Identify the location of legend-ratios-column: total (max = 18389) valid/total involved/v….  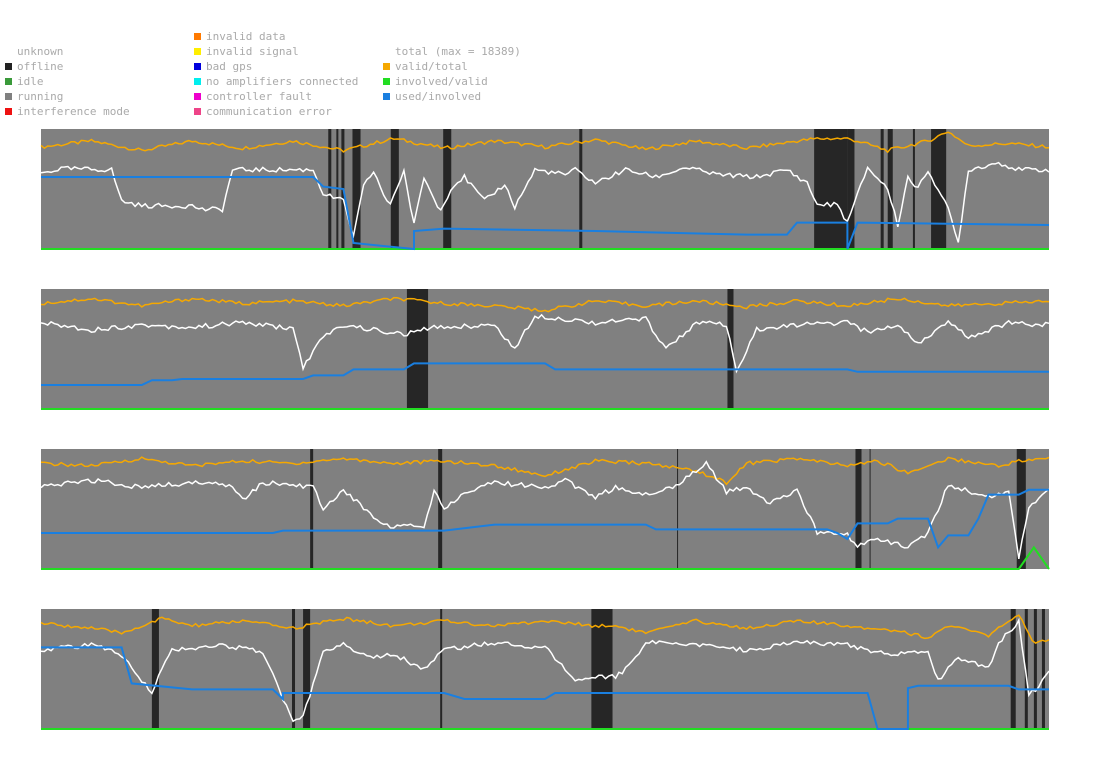
(452, 74).